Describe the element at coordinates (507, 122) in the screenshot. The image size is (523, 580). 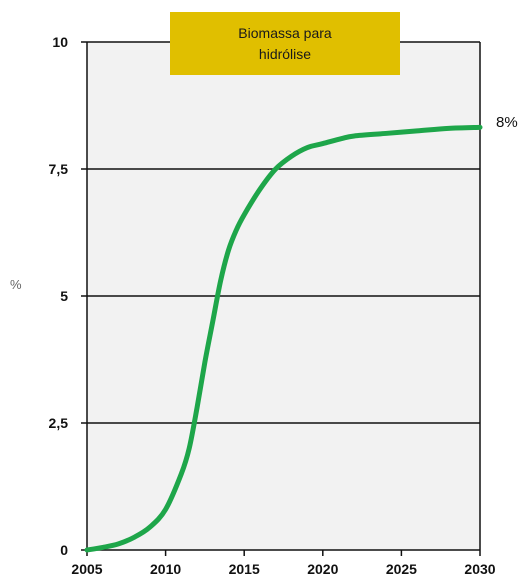
I see `end-value-label: 8%` at that location.